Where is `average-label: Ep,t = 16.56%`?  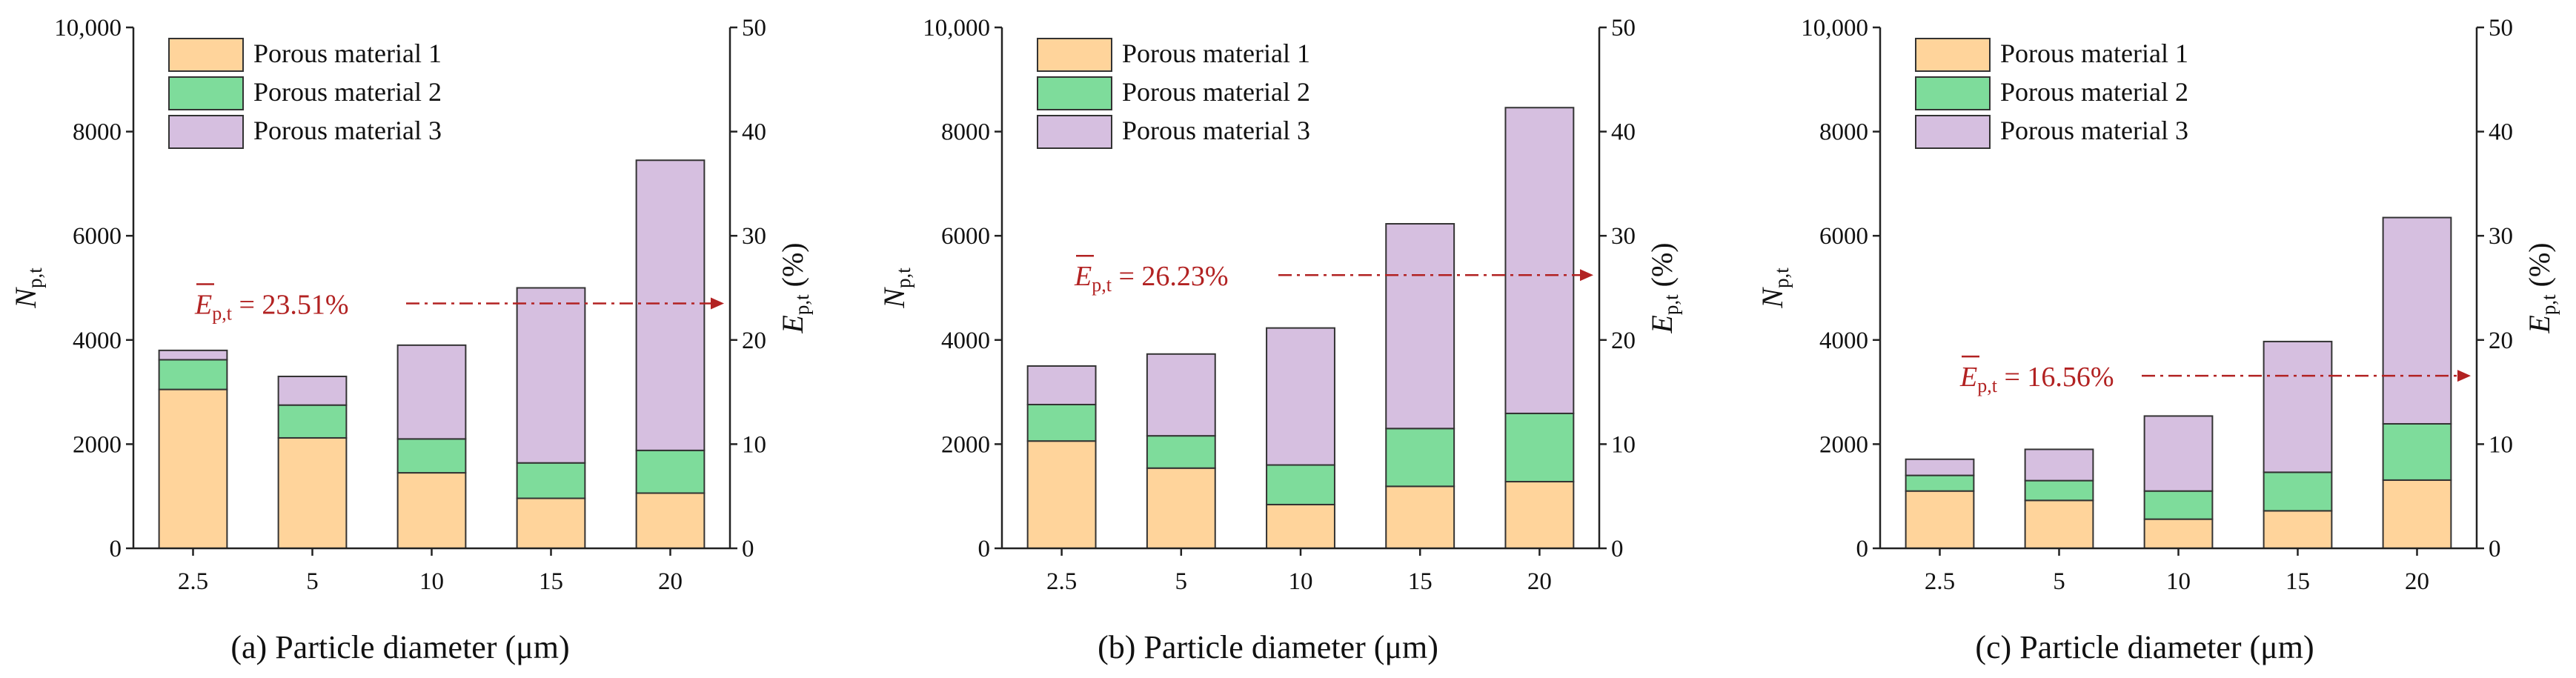 average-label: Ep,t = 16.56% is located at coordinates (2036, 379).